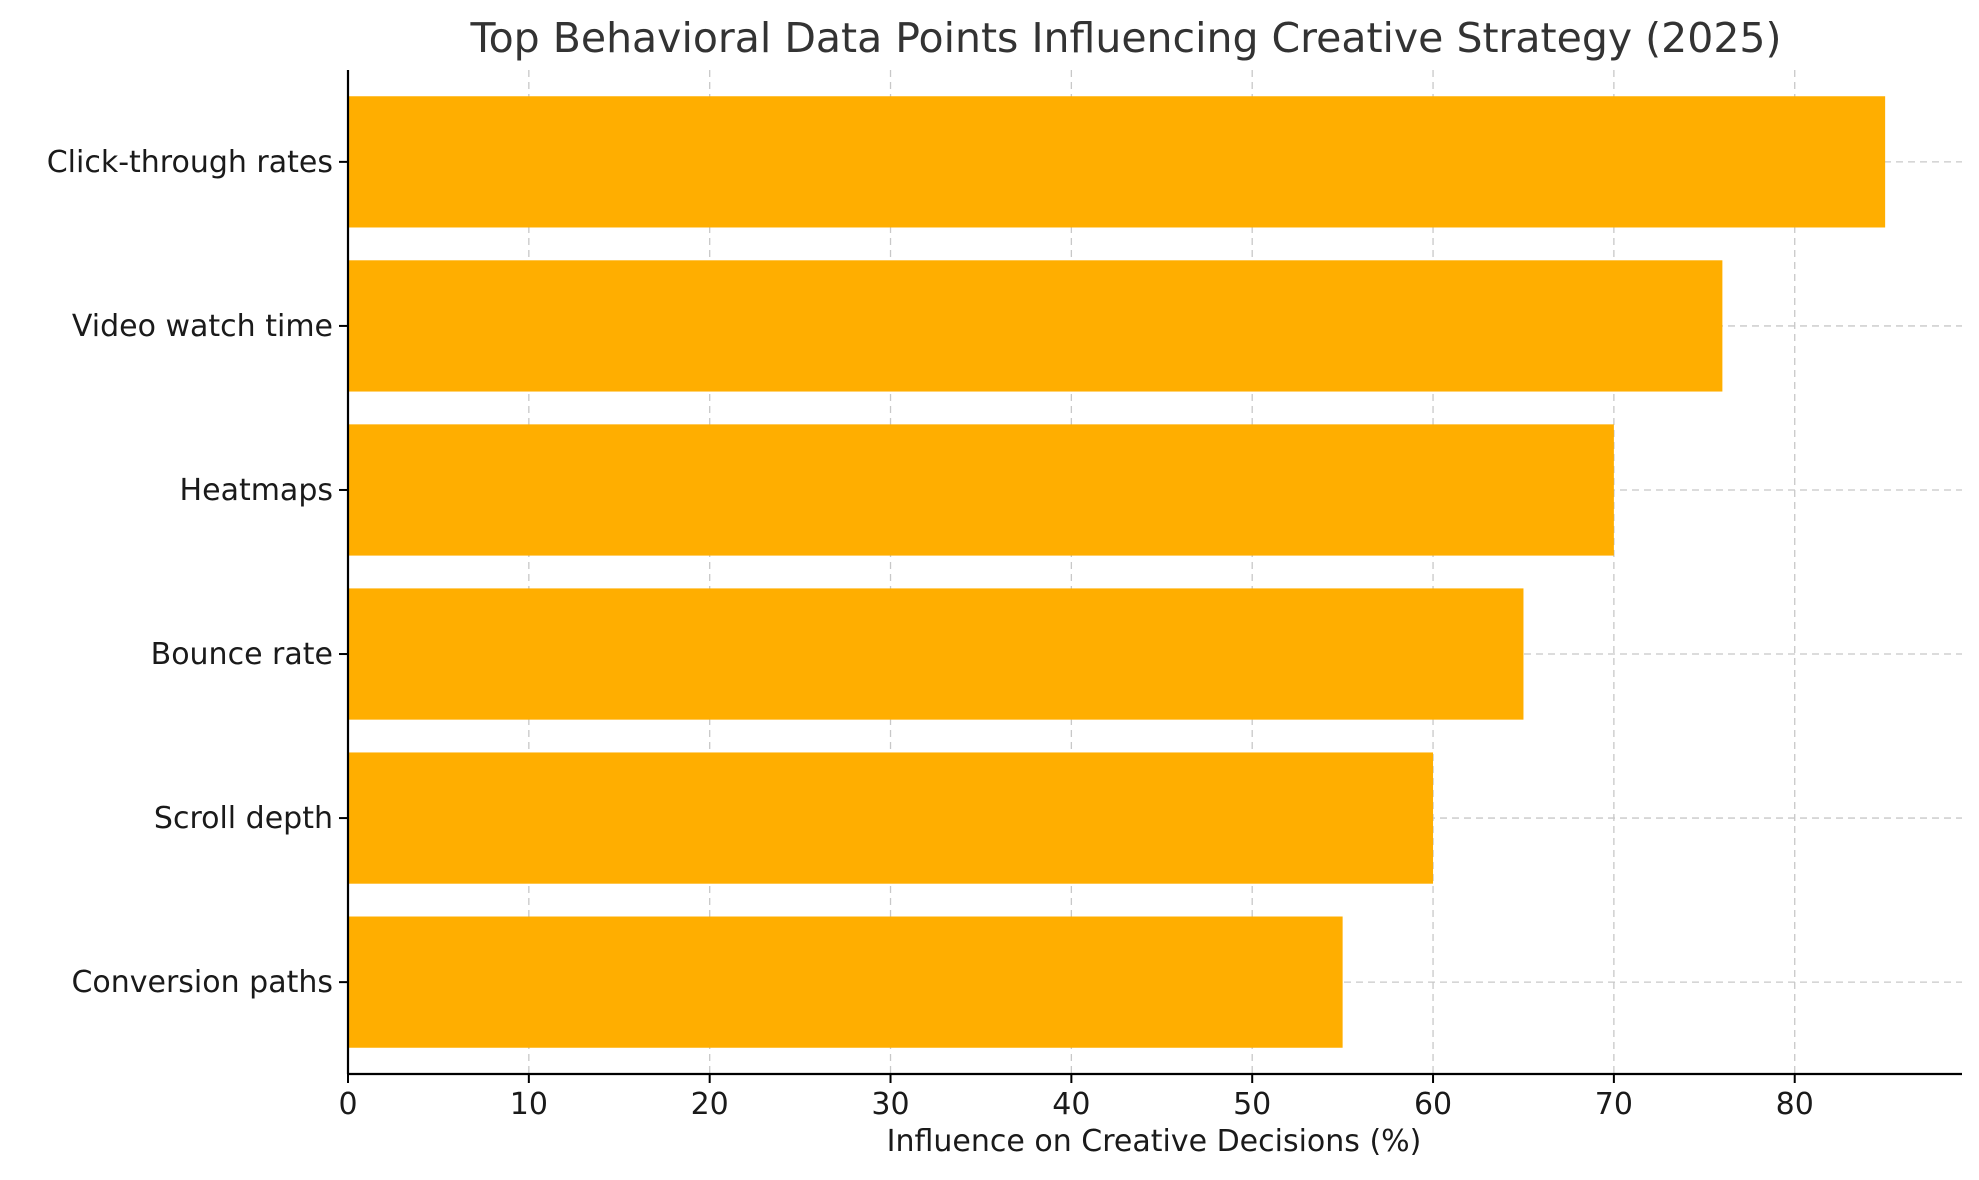 This screenshot has width=1979, height=1180. Describe the element at coordinates (190, 162) in the screenshot. I see `y-tick-label: Click-through rates` at that location.